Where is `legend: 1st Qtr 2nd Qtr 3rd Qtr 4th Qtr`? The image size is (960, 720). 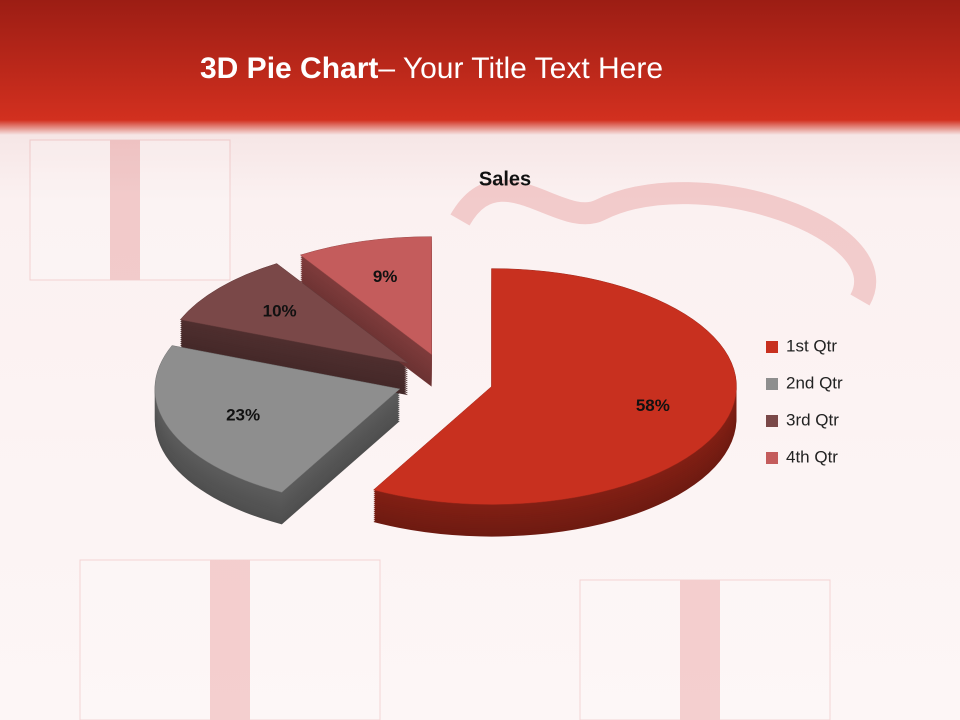 legend: 1st Qtr 2nd Qtr 3rd Qtr 4th Qtr is located at coordinates (804, 401).